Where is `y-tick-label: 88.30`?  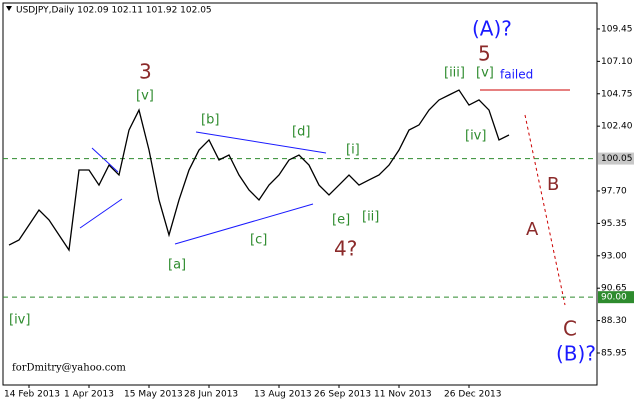
y-tick-label: 88.30 is located at coordinates (614, 321).